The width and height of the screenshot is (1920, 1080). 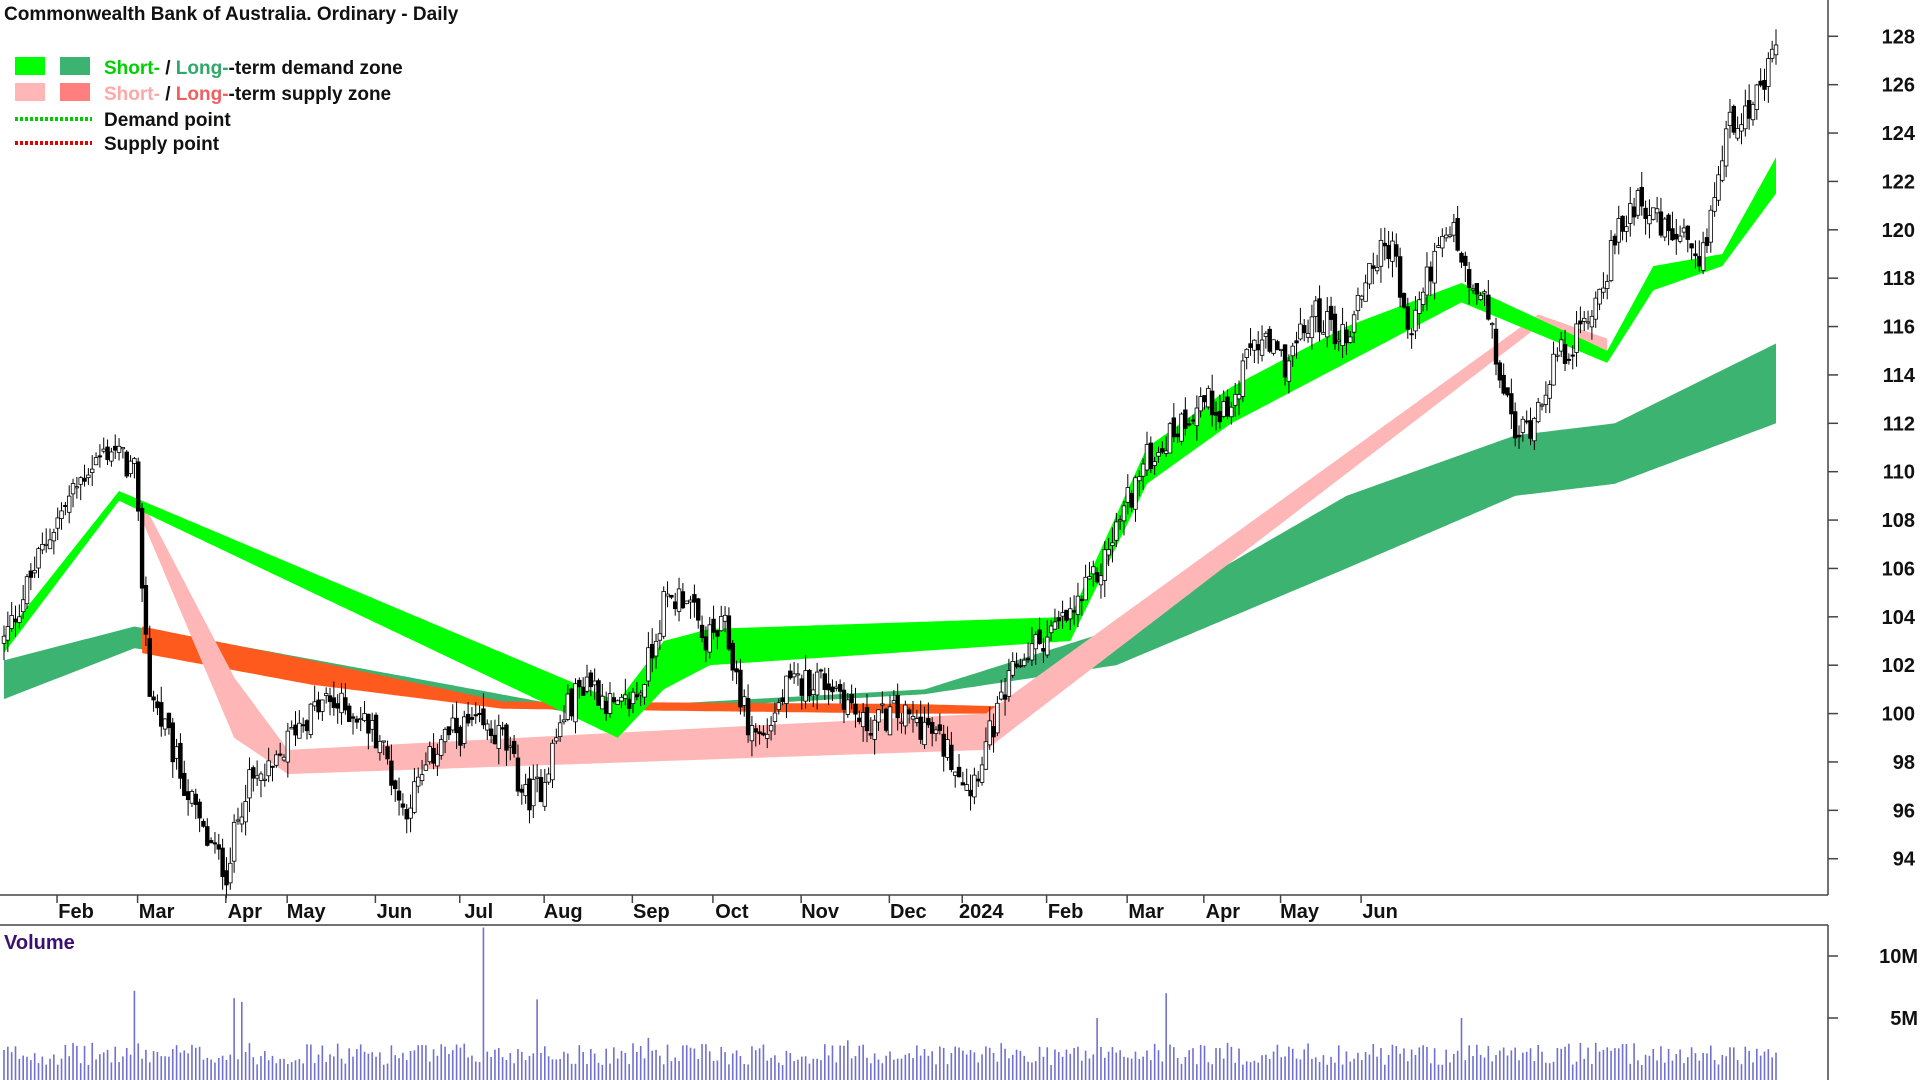 I want to click on x-tick-label: Sep, so click(x=651, y=912).